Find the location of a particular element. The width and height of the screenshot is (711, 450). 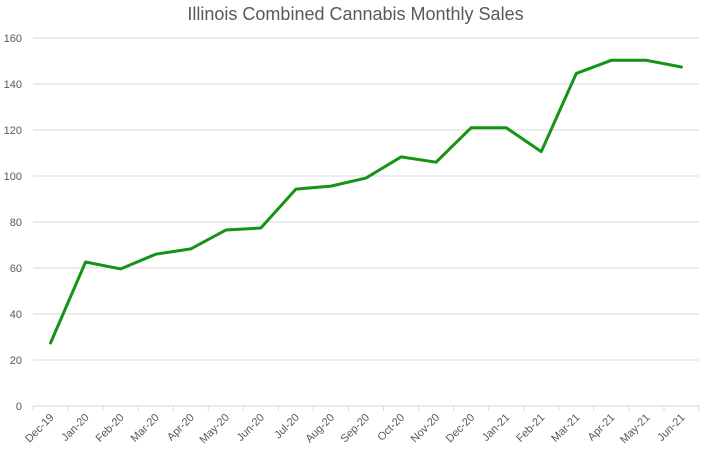

y-tick-label: 0 is located at coordinates (19, 407).